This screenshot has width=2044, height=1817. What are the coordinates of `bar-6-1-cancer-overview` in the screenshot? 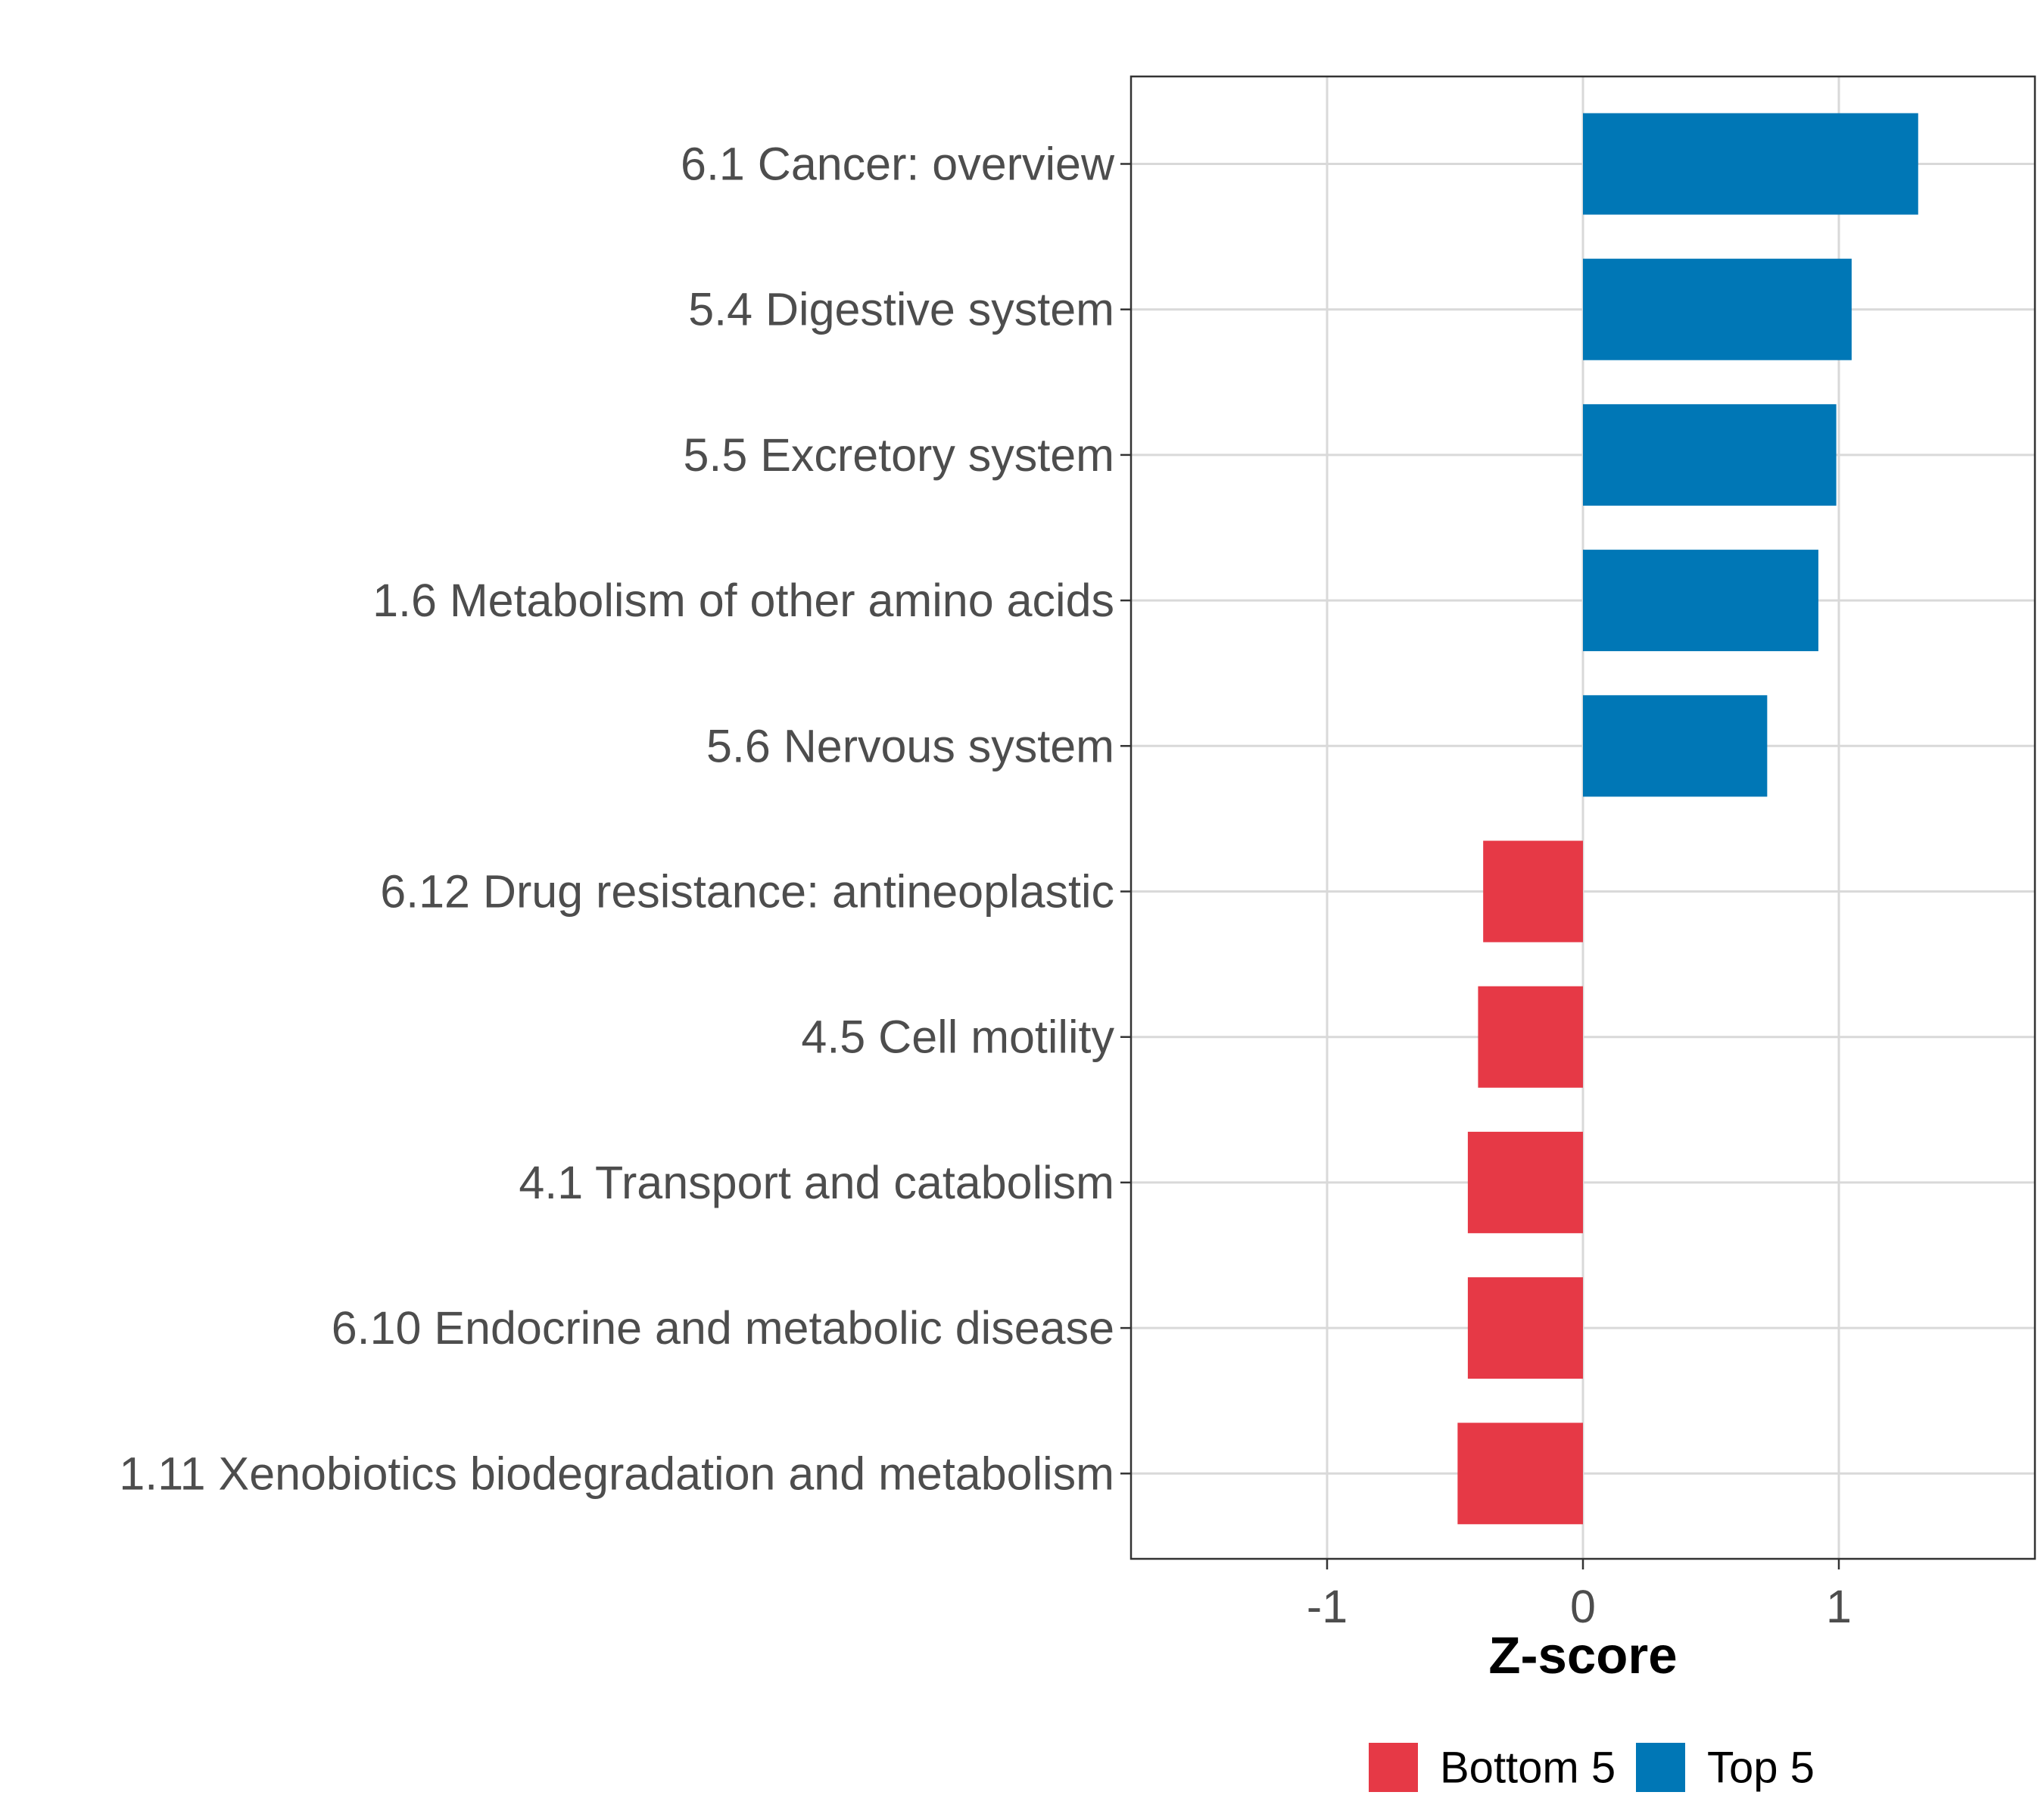 It's located at (1751, 164).